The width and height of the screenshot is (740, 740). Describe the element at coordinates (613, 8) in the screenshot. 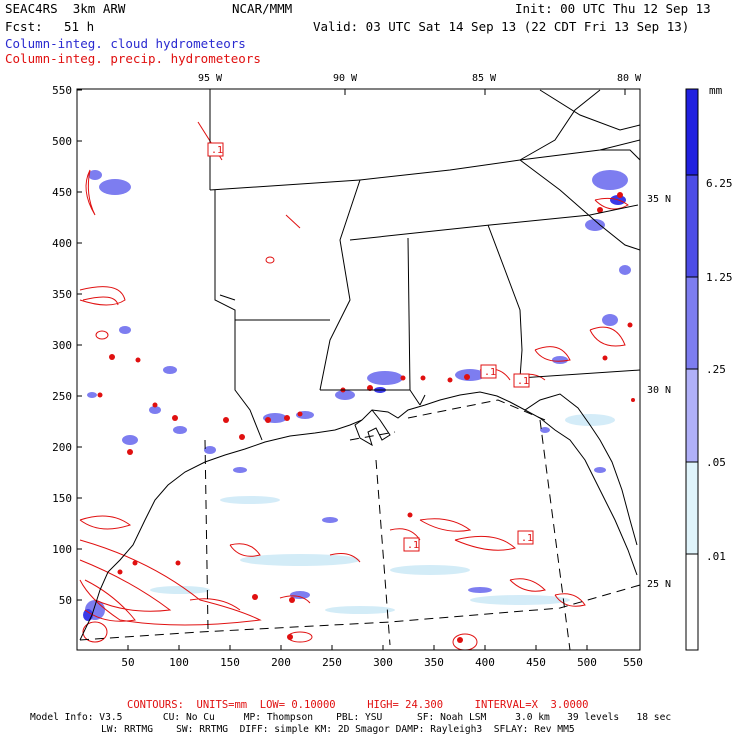

I see `init-time: Init: 00 UTC Thu 12 Sep 13` at that location.